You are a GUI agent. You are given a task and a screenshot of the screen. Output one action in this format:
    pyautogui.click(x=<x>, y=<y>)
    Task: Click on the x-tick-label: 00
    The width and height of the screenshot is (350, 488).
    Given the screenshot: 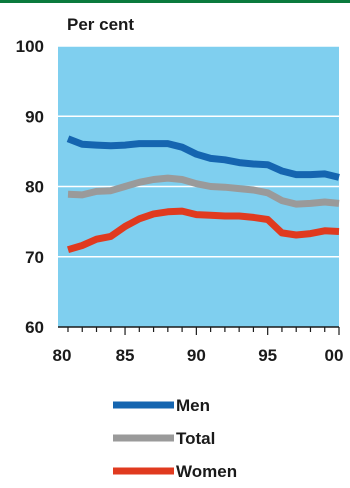 What is the action you would take?
    pyautogui.click(x=334, y=355)
    